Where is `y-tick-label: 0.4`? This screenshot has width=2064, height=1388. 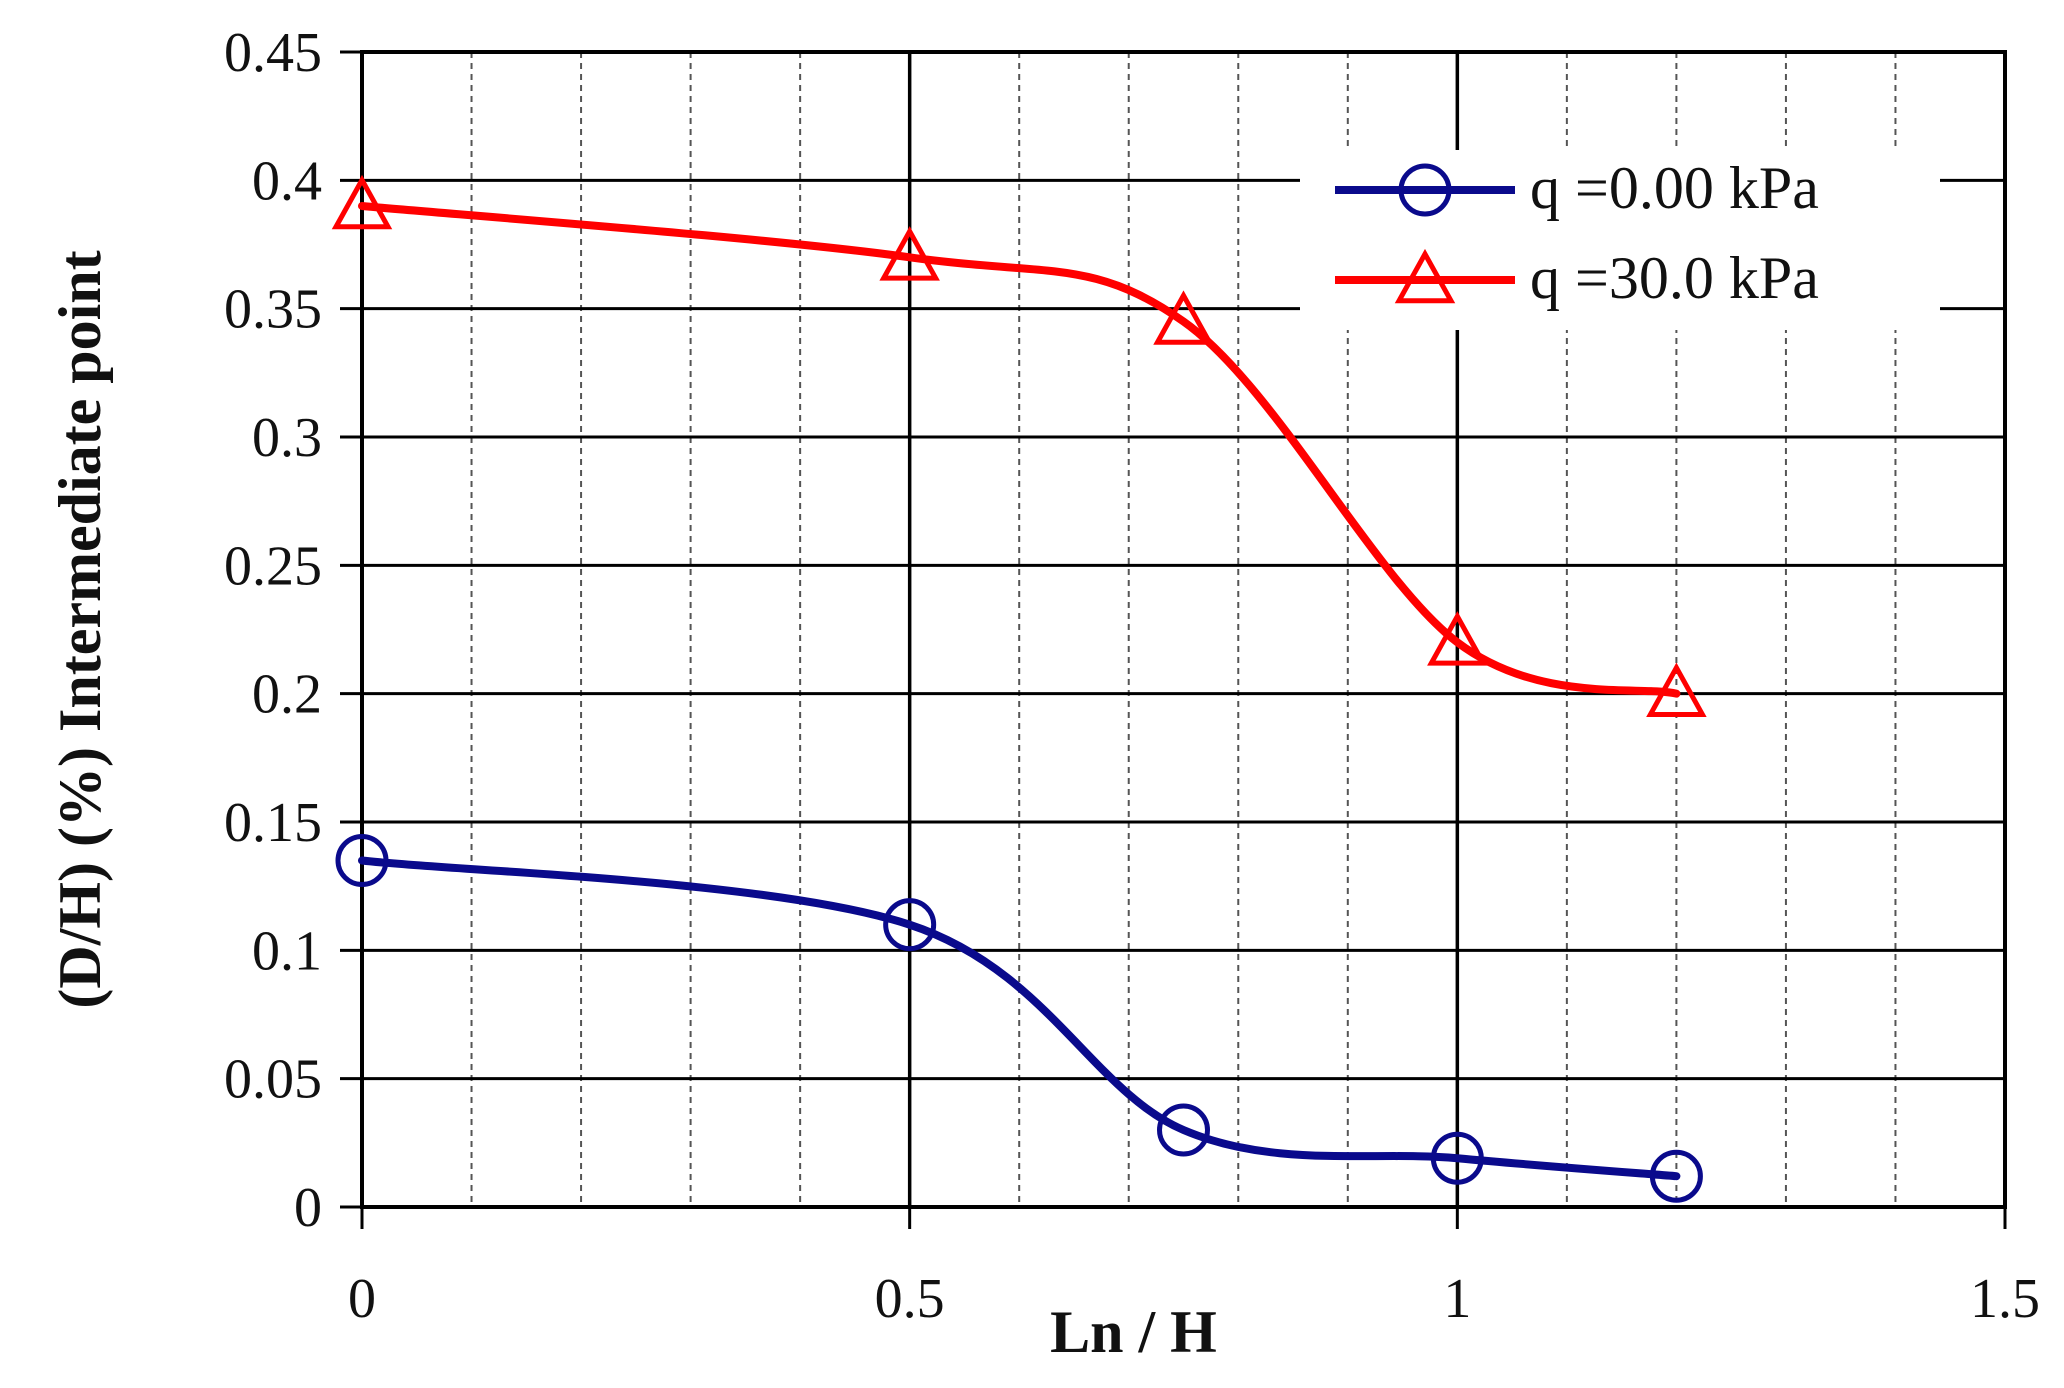 y-tick-label: 0.4 is located at coordinates (287, 181).